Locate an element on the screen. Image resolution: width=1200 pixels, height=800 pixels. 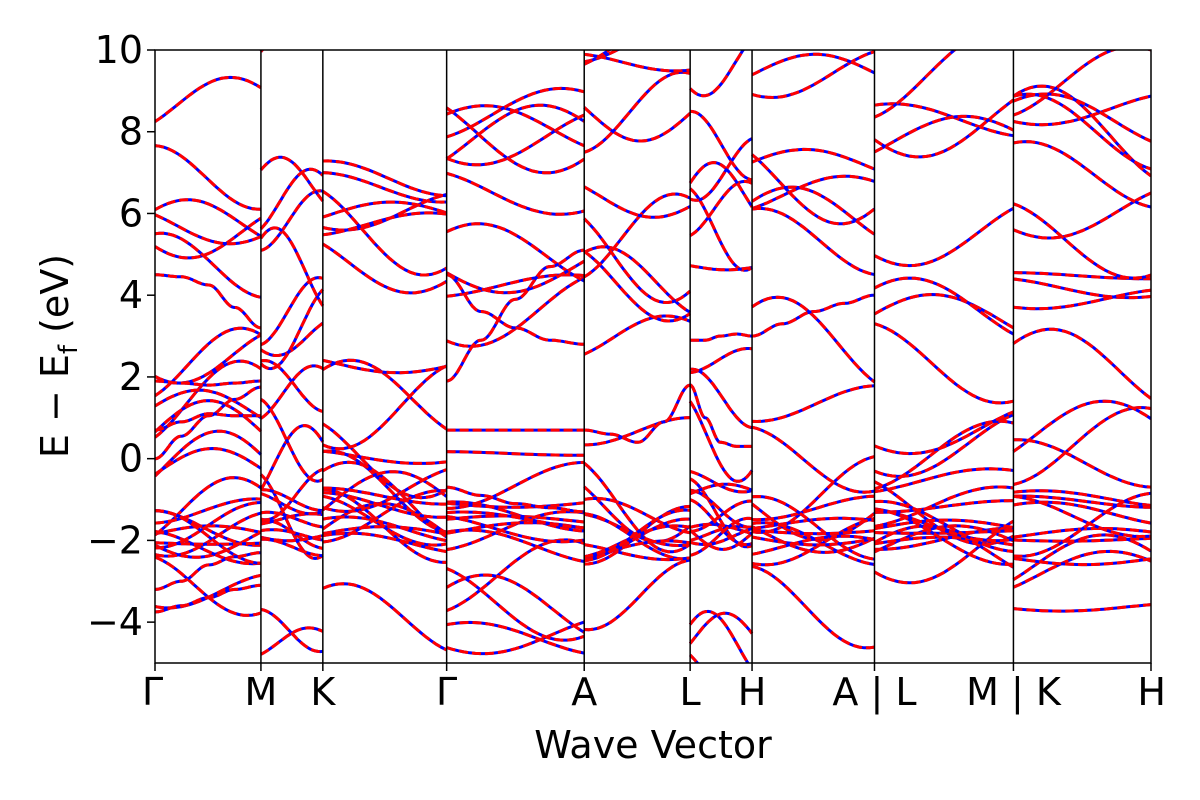
y-tick-label: 8 is located at coordinates (131, 132).